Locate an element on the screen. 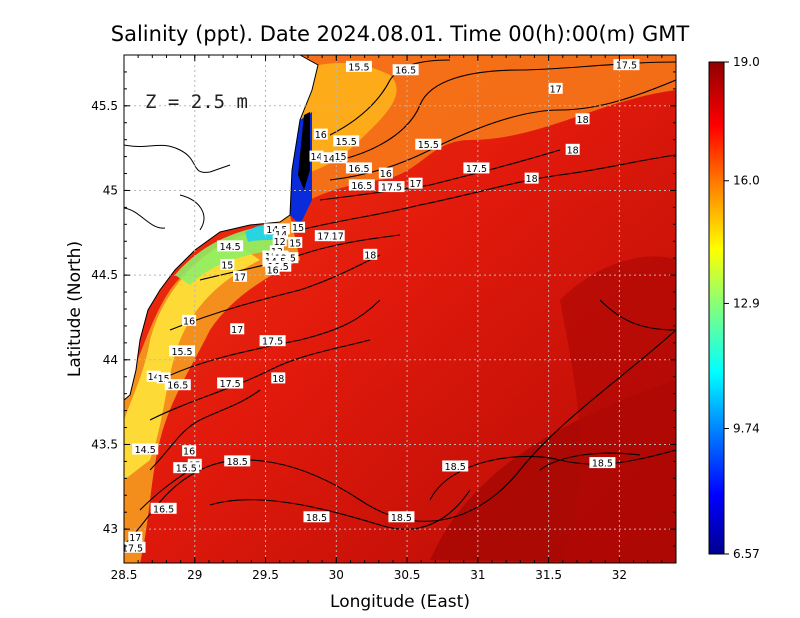 The image size is (800, 618). x-tick-label: 32 is located at coordinates (619, 575).